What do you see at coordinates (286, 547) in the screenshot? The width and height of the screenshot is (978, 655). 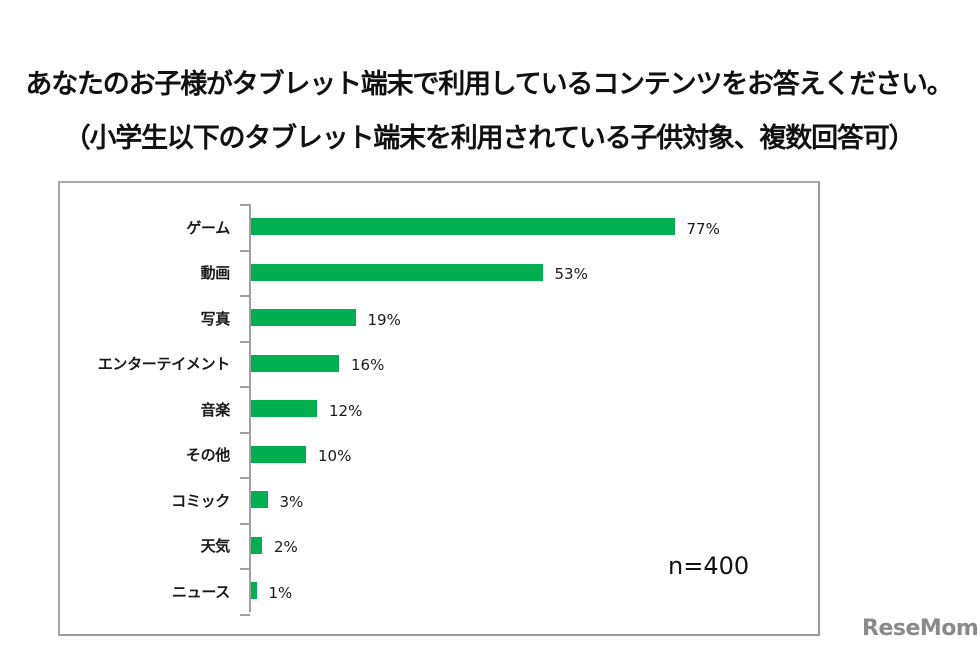 I see `value-label: 2%` at bounding box center [286, 547].